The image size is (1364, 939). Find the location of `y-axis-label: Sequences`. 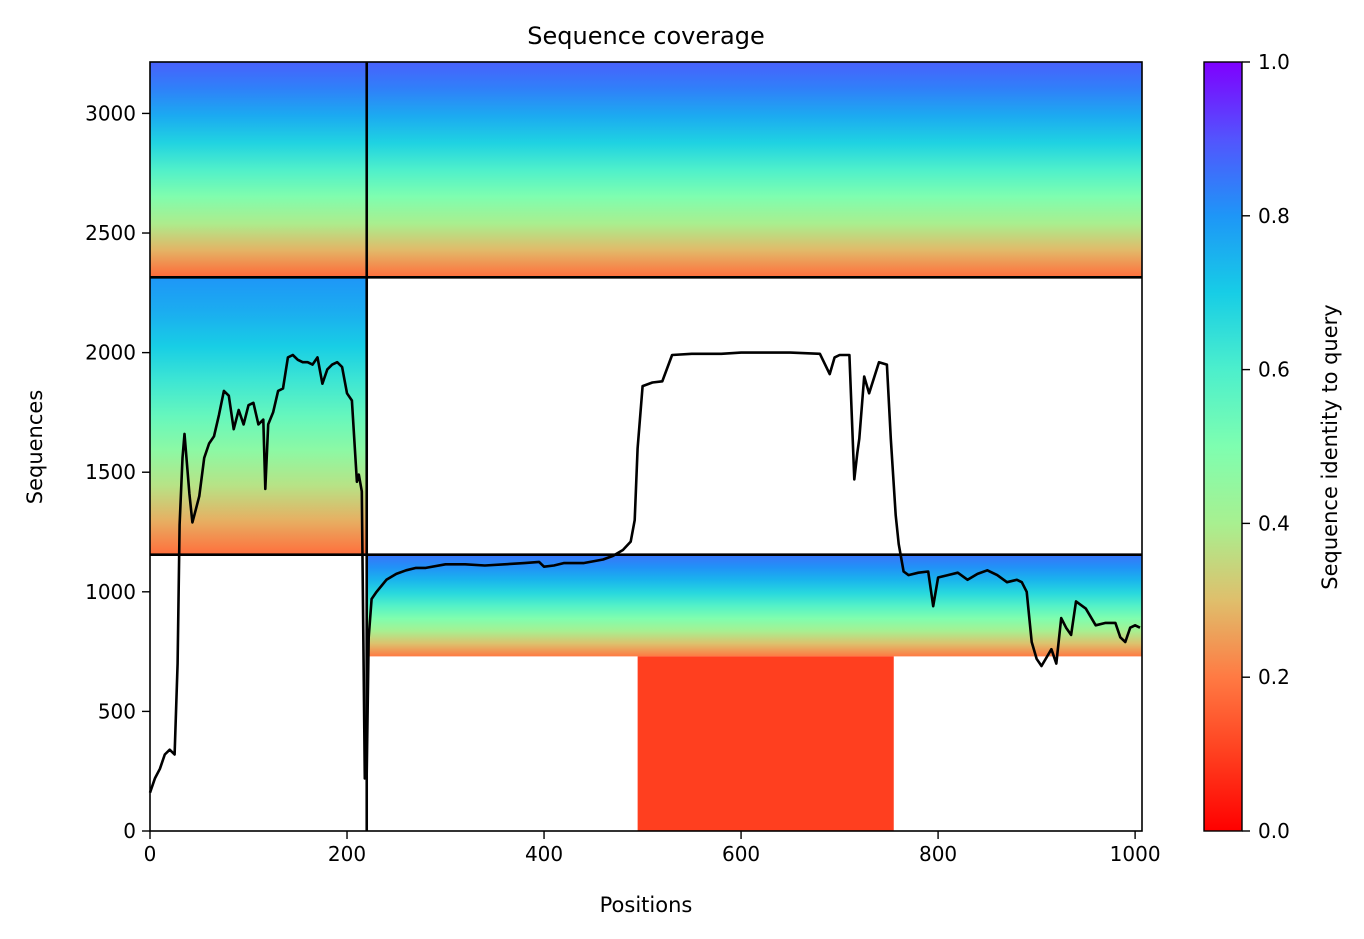

y-axis-label: Sequences is located at coordinates (35, 447).